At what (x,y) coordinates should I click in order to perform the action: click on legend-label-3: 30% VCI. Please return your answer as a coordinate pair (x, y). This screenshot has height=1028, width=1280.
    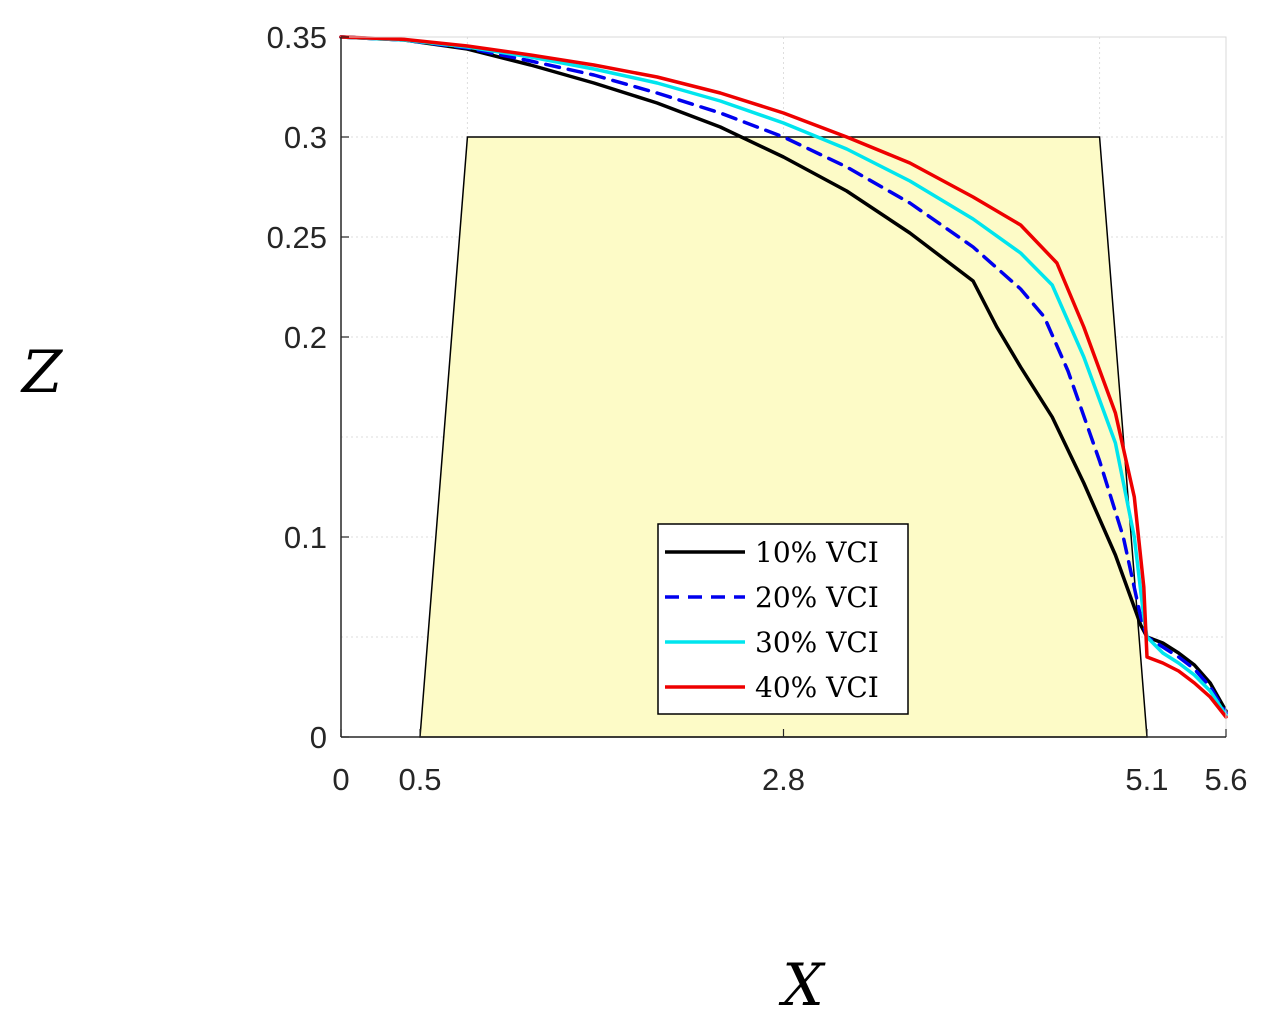
    Looking at the image, I should click on (817, 642).